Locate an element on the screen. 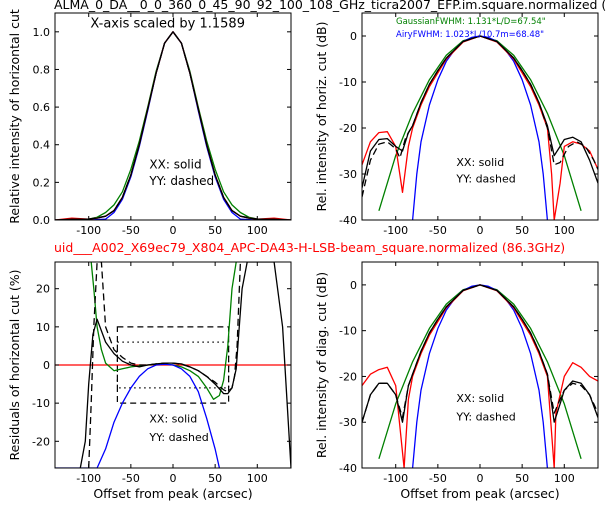  y-tick-label: 0.4 is located at coordinates (42, 145).